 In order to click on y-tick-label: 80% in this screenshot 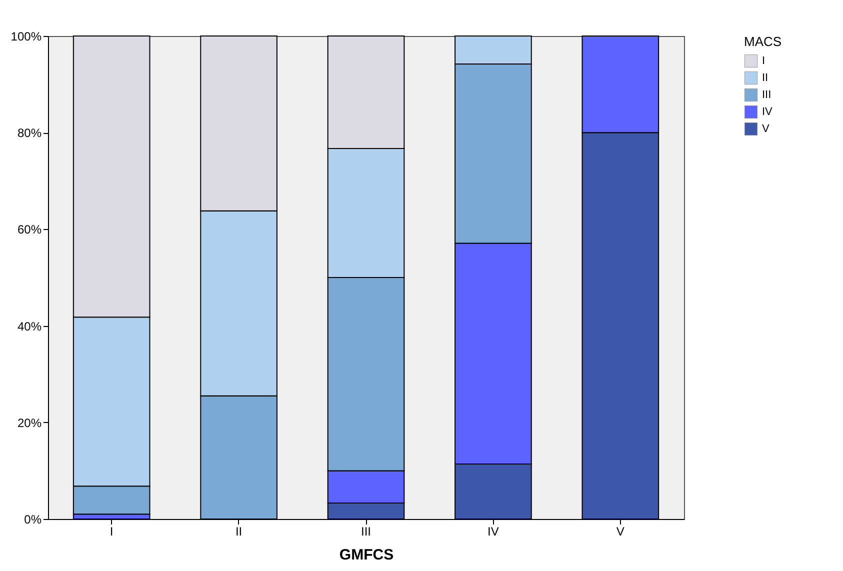, I will do `click(29, 133)`.